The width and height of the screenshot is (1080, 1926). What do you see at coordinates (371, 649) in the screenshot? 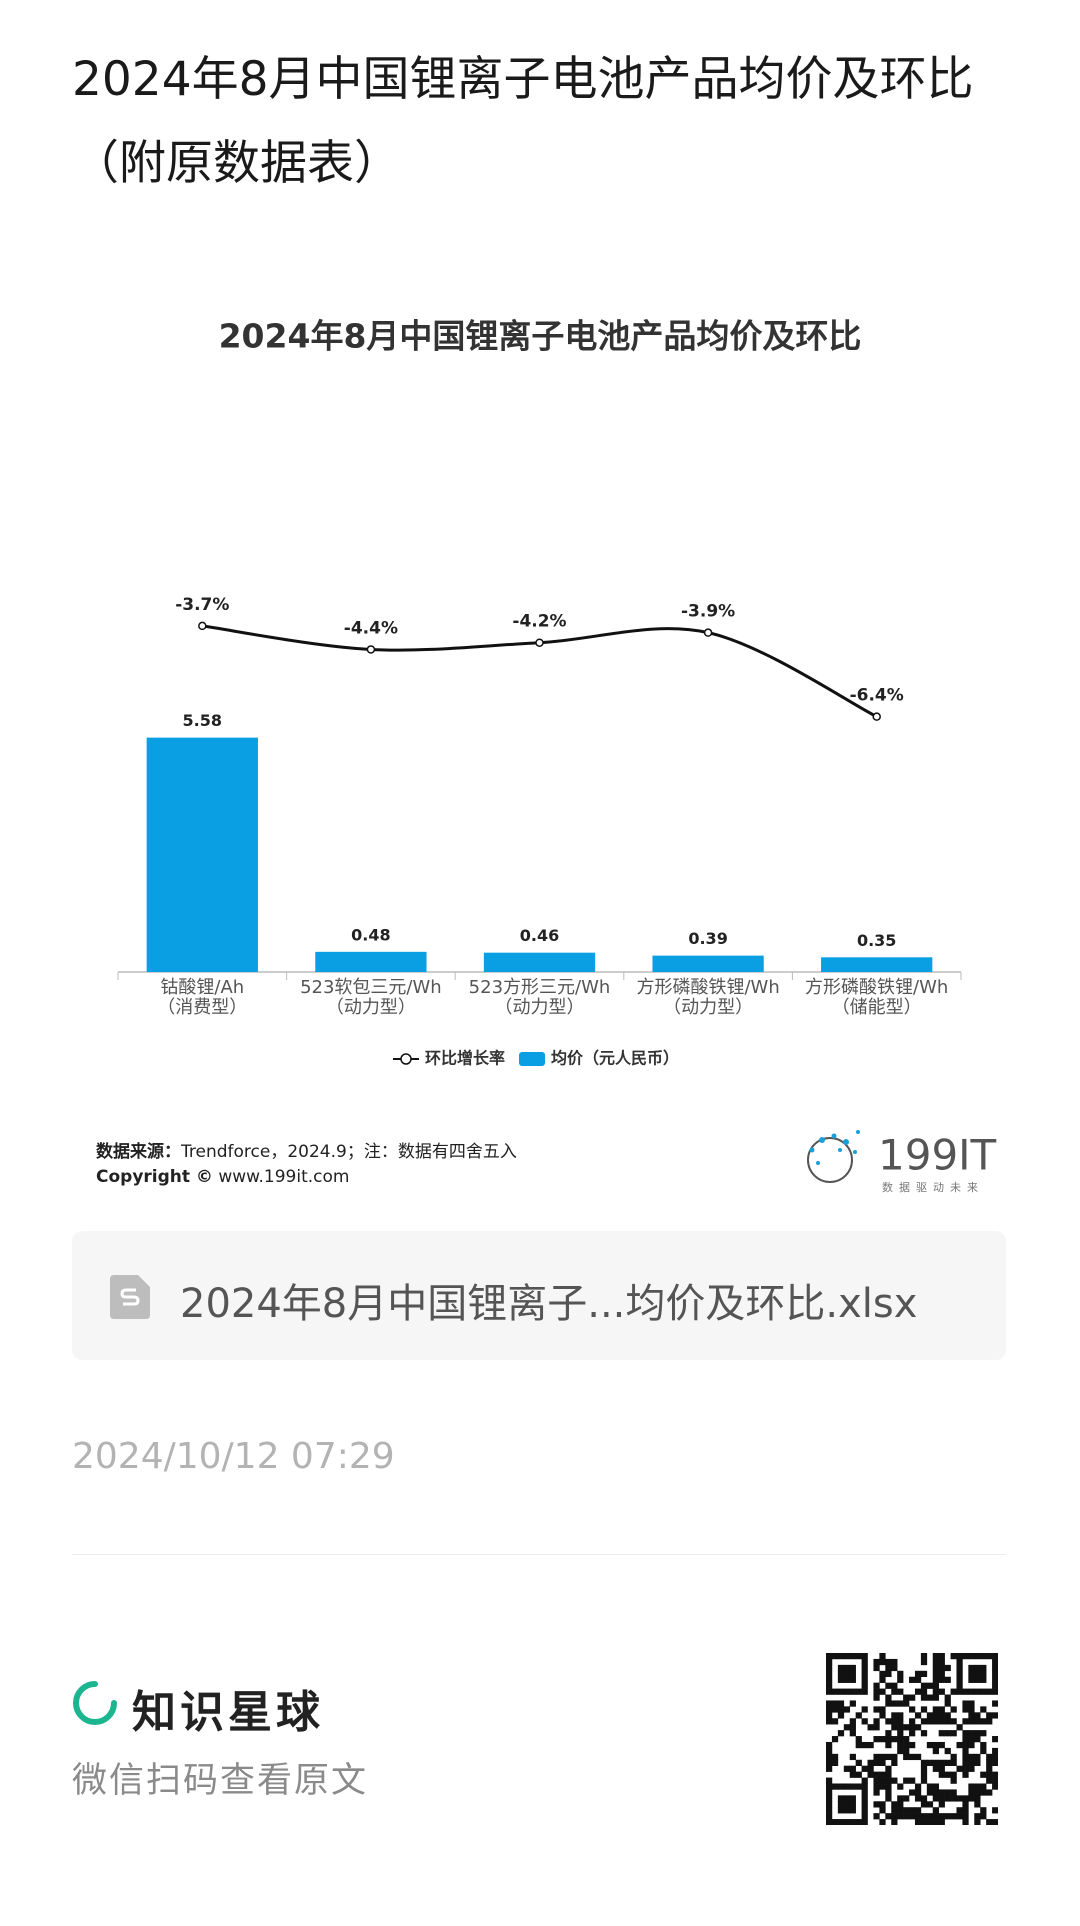
I see `line-point` at bounding box center [371, 649].